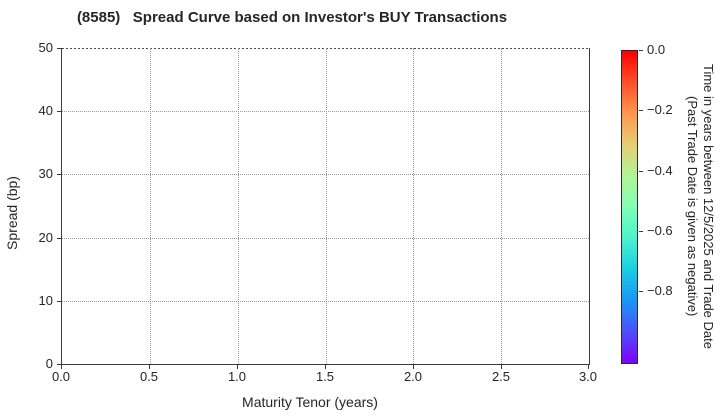 The height and width of the screenshot is (420, 720). Describe the element at coordinates (413, 376) in the screenshot. I see `x-tick-label: 2.0` at that location.